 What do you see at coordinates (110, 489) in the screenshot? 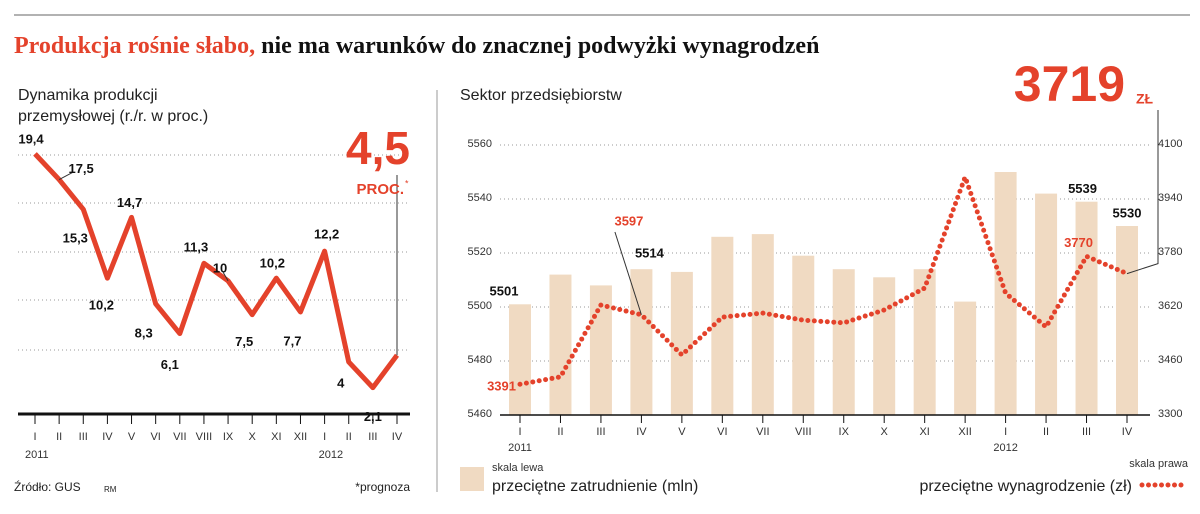
I see `author: RM` at bounding box center [110, 489].